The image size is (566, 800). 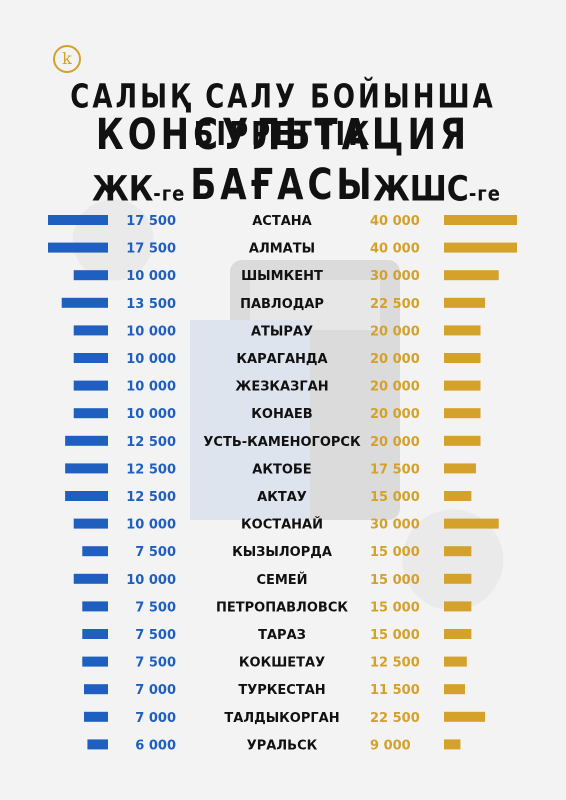 What do you see at coordinates (123, 189) in the screenshot?
I see `column-header-individual-main: ЖК` at bounding box center [123, 189].